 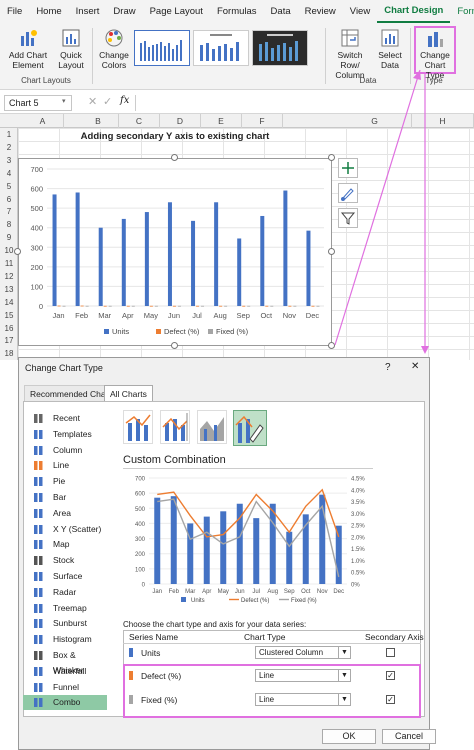 I want to click on bar-defect--oct, so click(x=267, y=306).